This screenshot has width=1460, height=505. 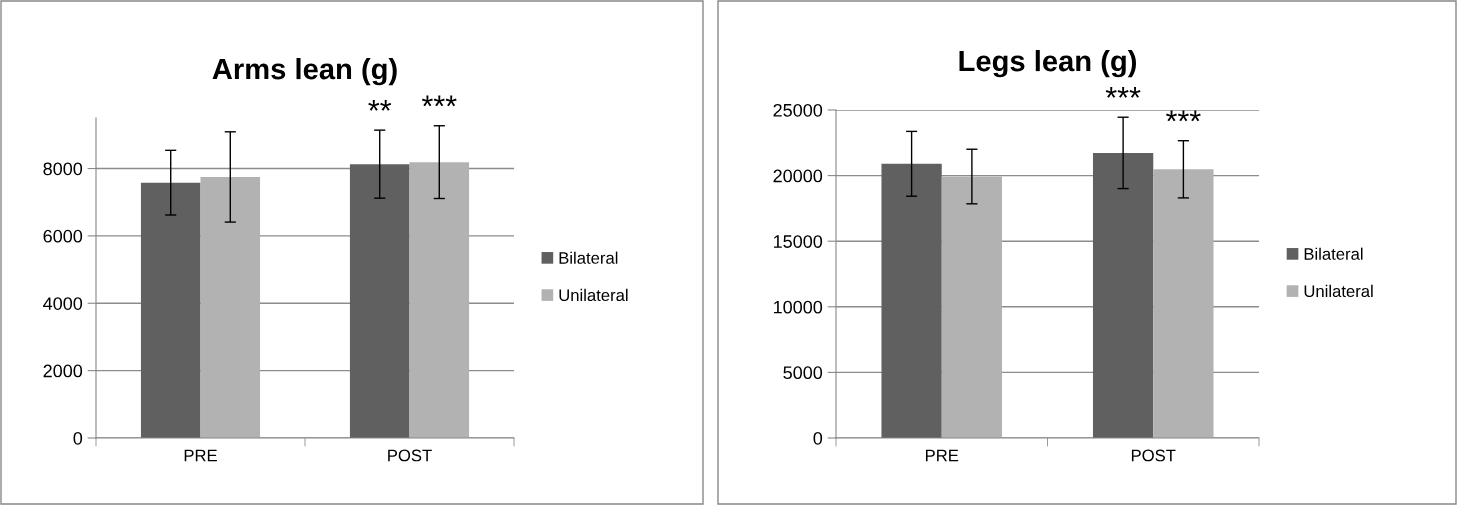 What do you see at coordinates (798, 110) in the screenshot?
I see `y-tick-label: 25000` at bounding box center [798, 110].